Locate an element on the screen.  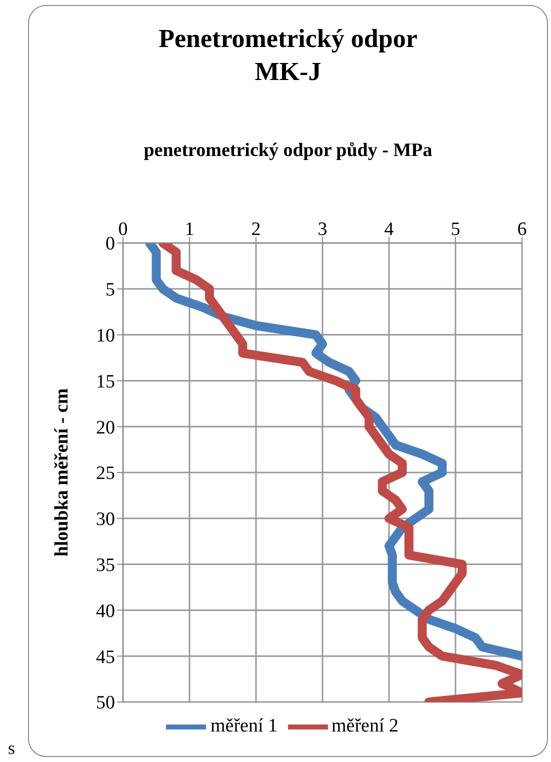
y-tick-label: 5 is located at coordinates (110, 290).